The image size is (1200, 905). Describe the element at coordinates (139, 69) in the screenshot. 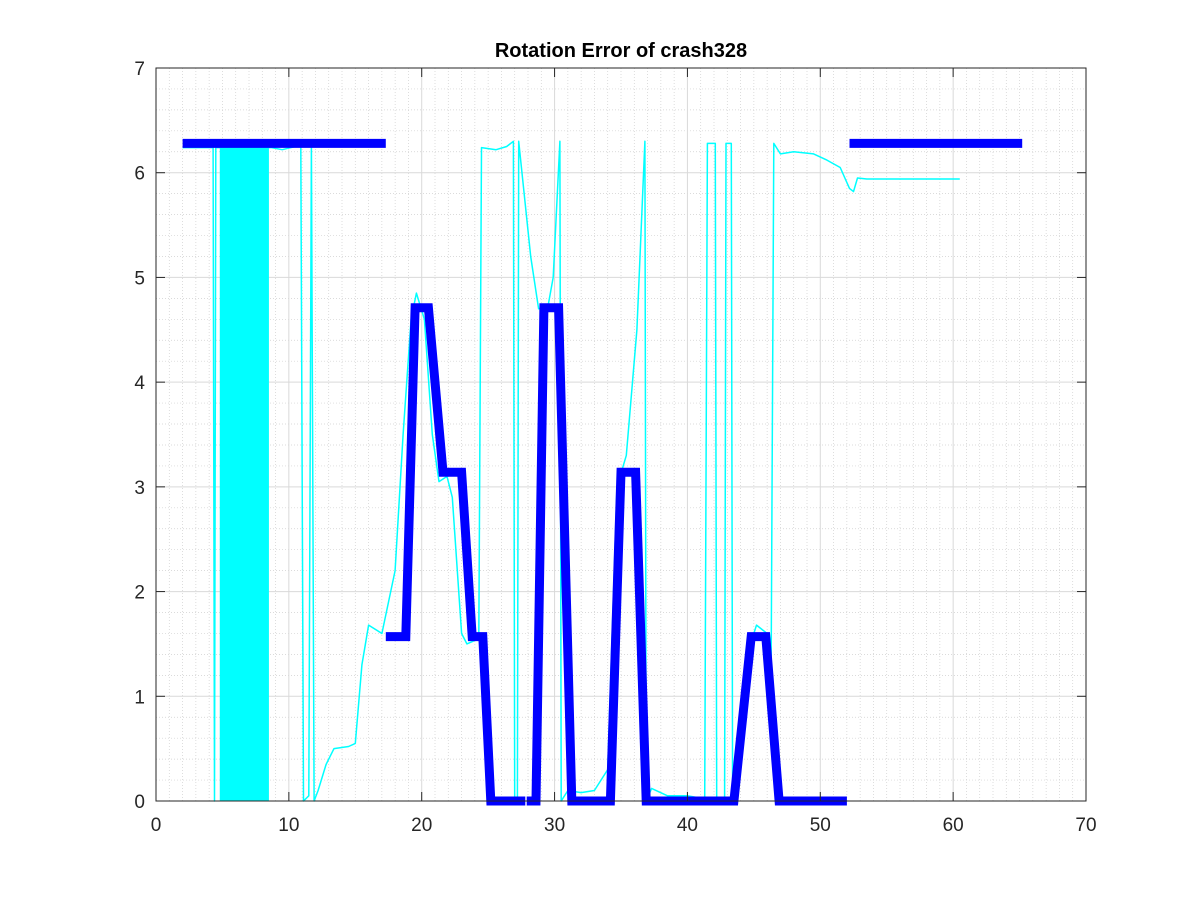

I see `y-tick-label: 7` at that location.